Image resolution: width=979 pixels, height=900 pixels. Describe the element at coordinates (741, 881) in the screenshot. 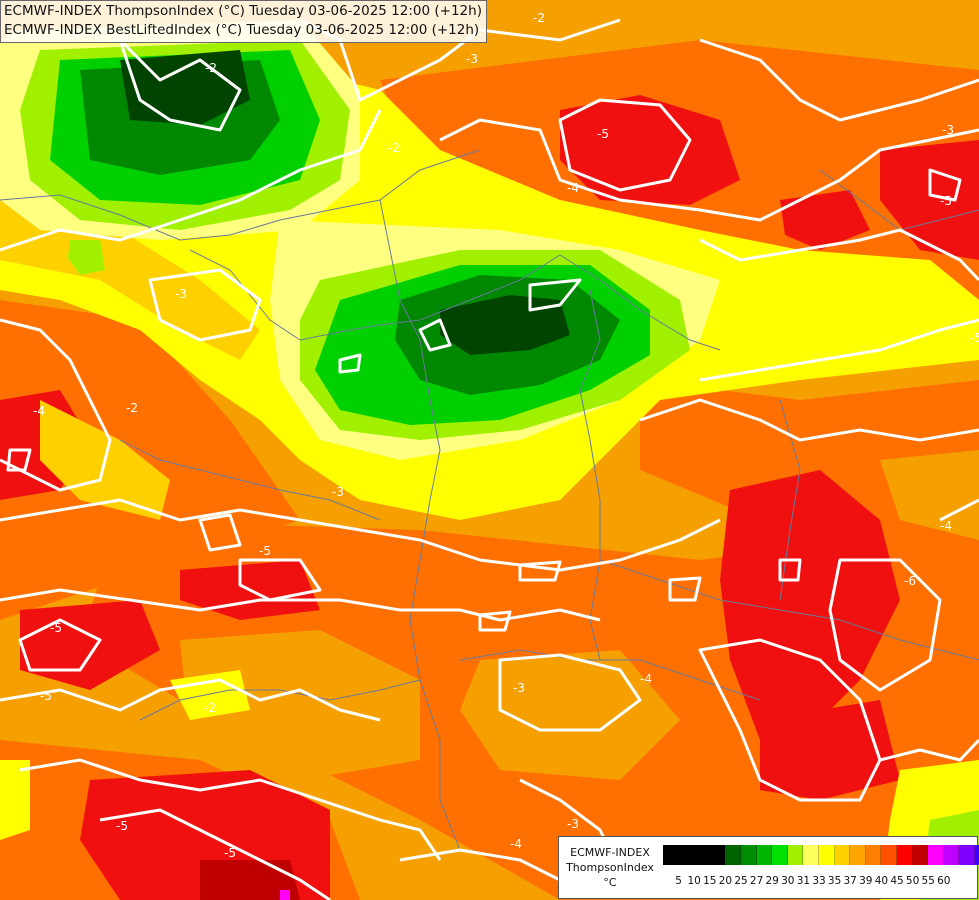

I see `legend-tick-label: 25` at that location.